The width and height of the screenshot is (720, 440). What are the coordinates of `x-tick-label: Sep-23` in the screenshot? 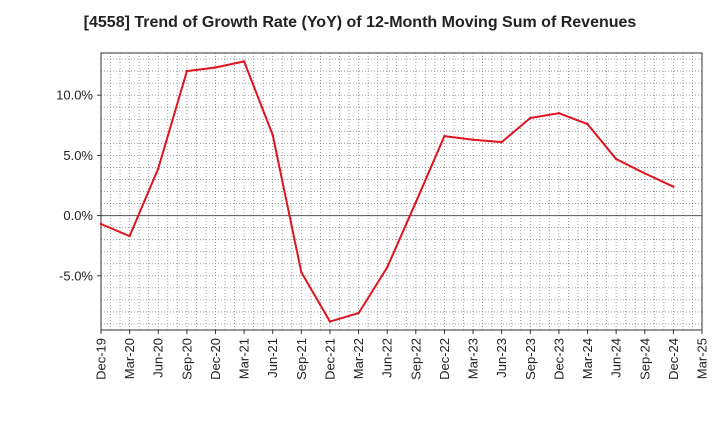 It's located at (530, 359).